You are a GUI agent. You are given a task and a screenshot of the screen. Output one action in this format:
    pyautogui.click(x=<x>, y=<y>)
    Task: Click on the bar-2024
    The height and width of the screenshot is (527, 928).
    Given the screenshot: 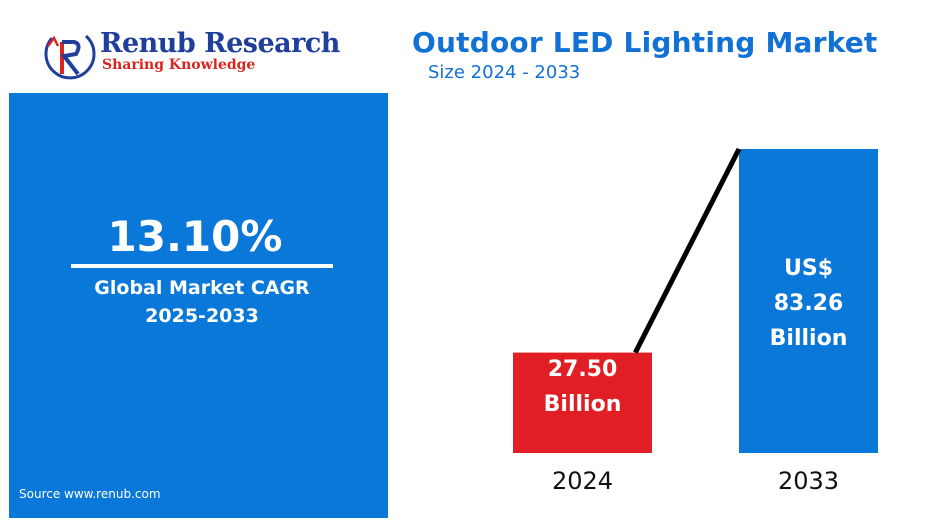 What is the action you would take?
    pyautogui.click(x=582, y=402)
    